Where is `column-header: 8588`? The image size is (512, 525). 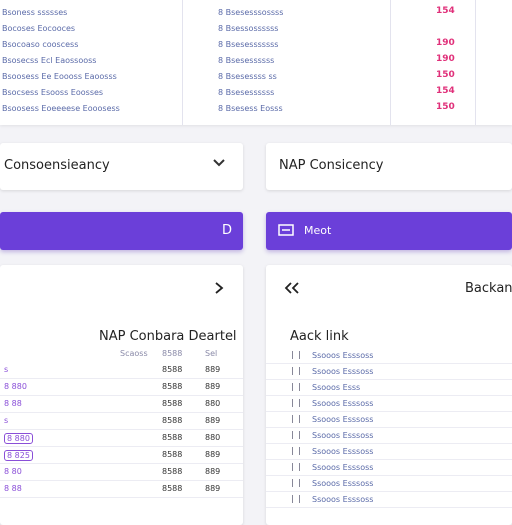
column-header: 8588 is located at coordinates (172, 353).